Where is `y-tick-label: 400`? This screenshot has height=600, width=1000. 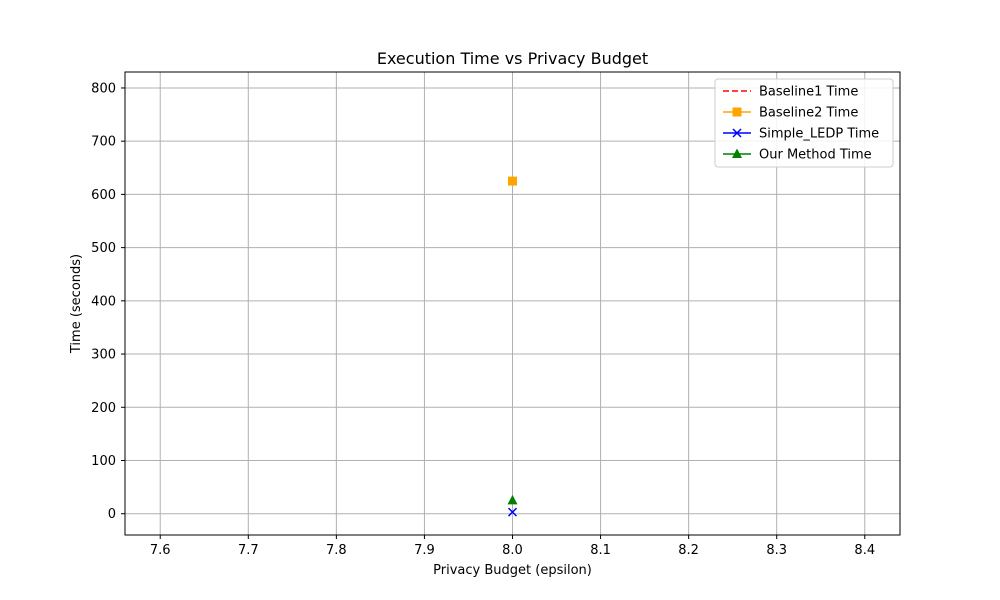 y-tick-label: 400 is located at coordinates (103, 301).